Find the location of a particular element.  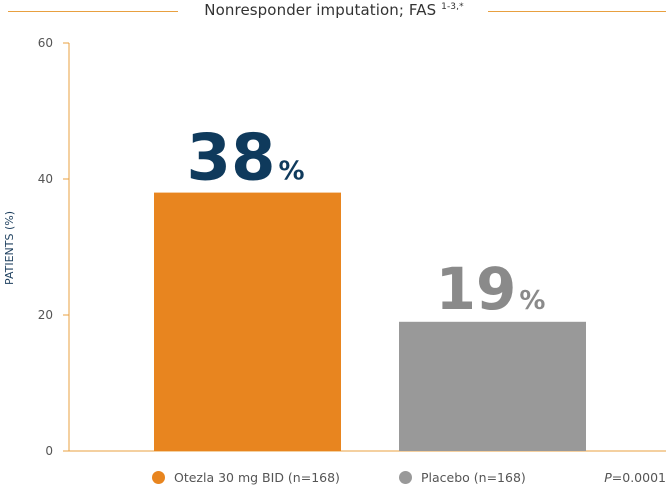

value-label-otezla: 38% is located at coordinates (245, 159).